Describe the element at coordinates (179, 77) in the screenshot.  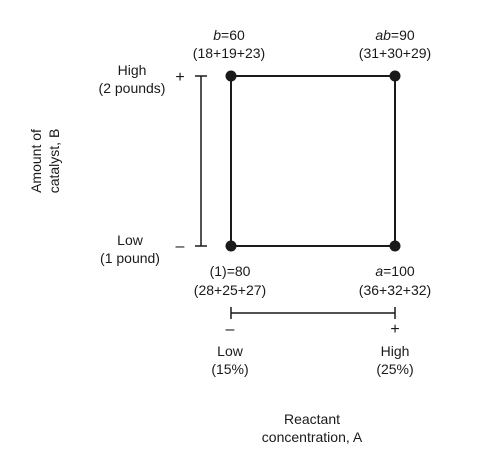
I see `factor-b-high-sign: +` at that location.